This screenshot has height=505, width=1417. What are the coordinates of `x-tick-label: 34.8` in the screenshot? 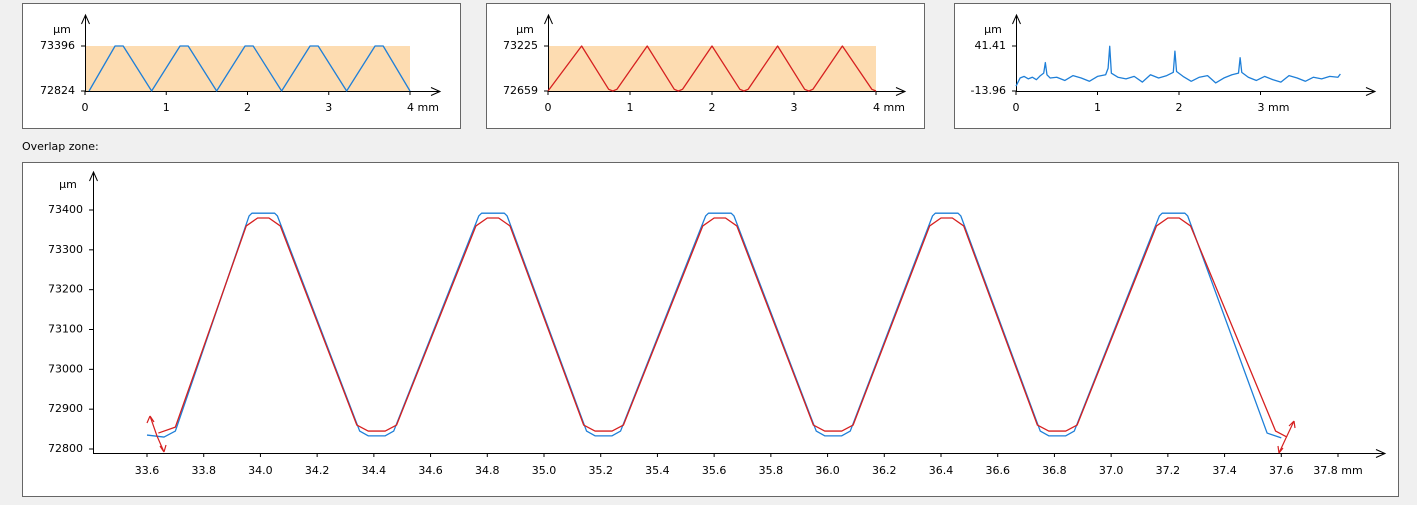 It's located at (487, 470).